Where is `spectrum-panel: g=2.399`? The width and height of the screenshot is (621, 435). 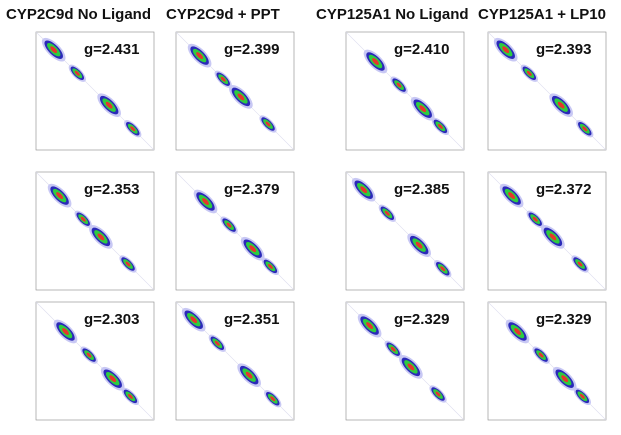
spectrum-panel: g=2.399 is located at coordinates (235, 91).